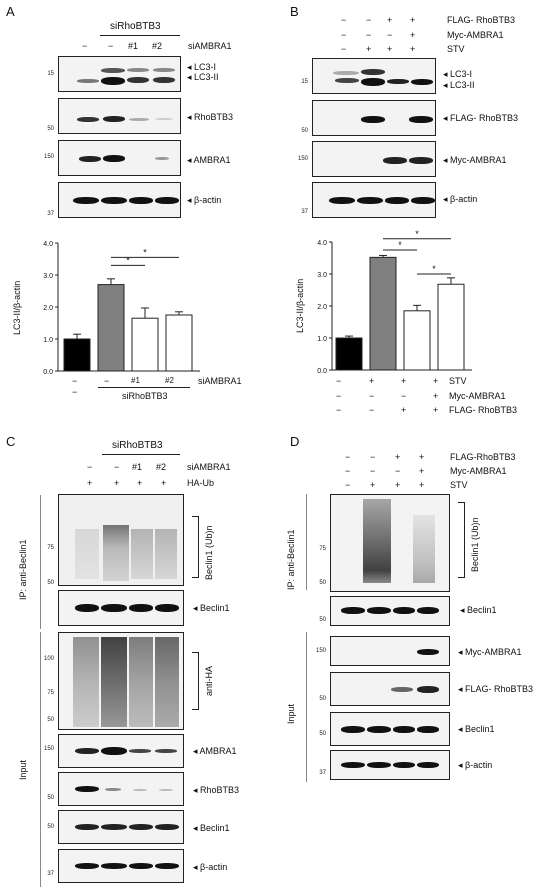 Image resolution: width=550 pixels, height=889 pixels. Describe the element at coordinates (481, 118) in the screenshot. I see `band-label: ◂ FLAG- RhoBTB3` at that location.